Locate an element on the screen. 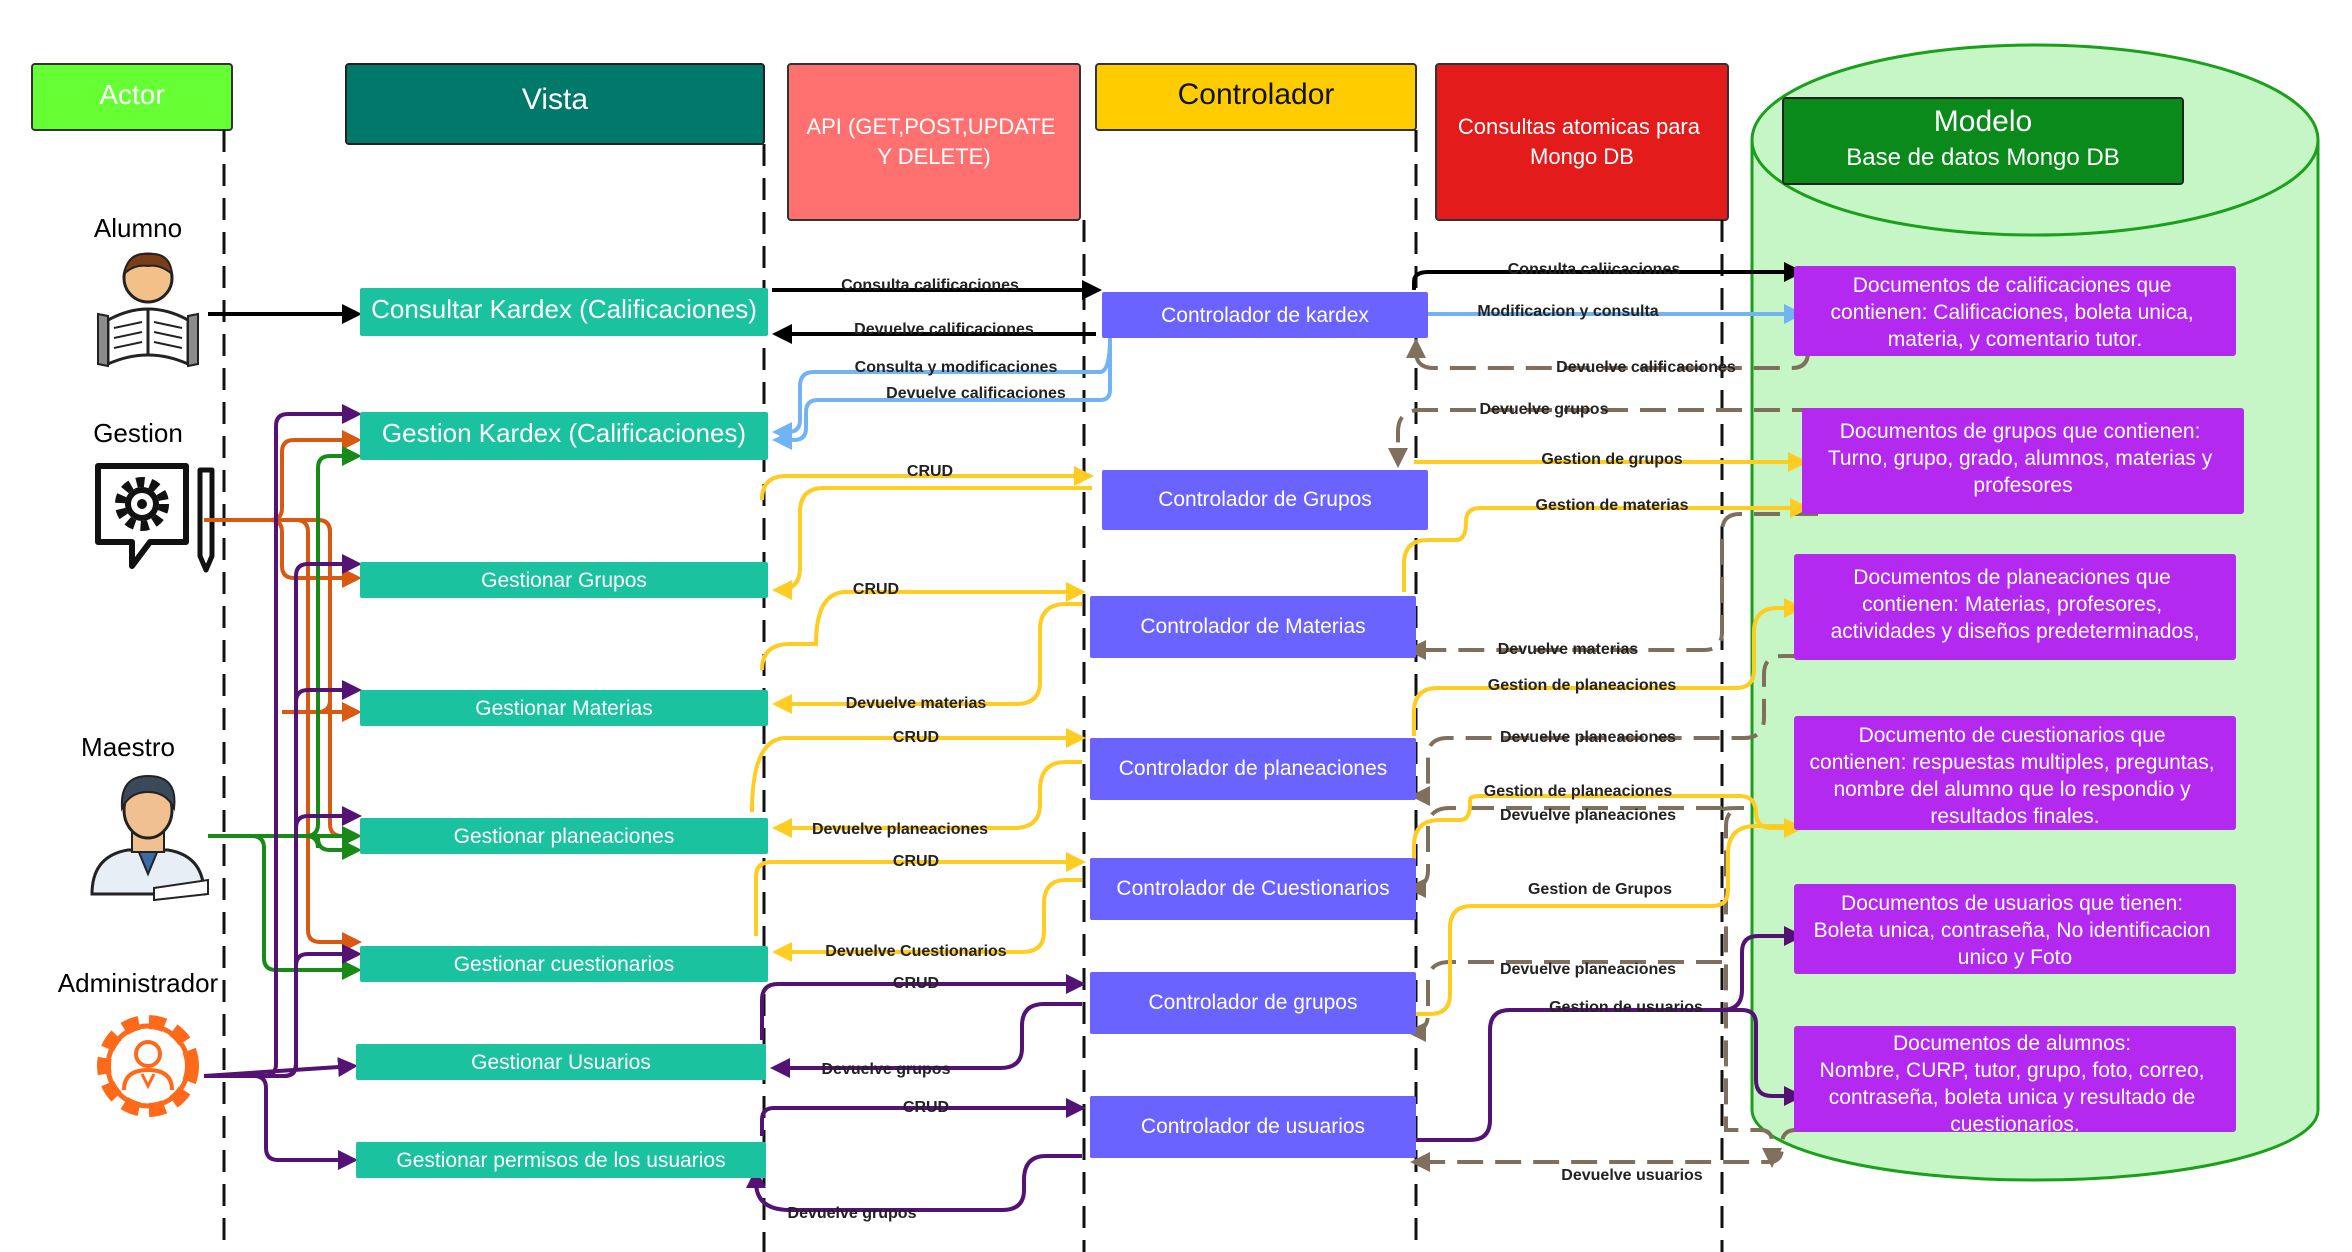 The height and width of the screenshot is (1252, 2352). svg-text: Modelo is located at coordinates (1983, 121).